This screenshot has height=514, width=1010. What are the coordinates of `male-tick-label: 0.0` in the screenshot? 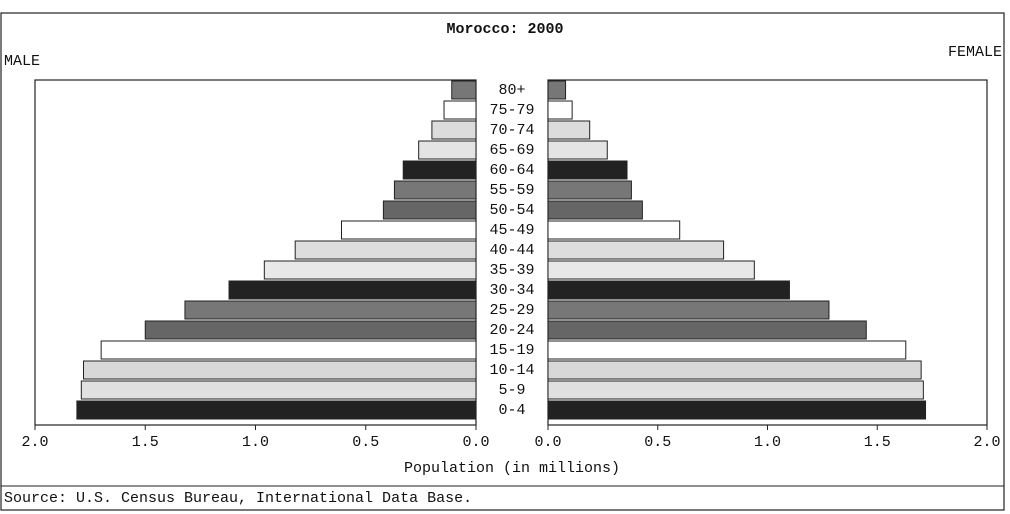 It's located at (475, 442).